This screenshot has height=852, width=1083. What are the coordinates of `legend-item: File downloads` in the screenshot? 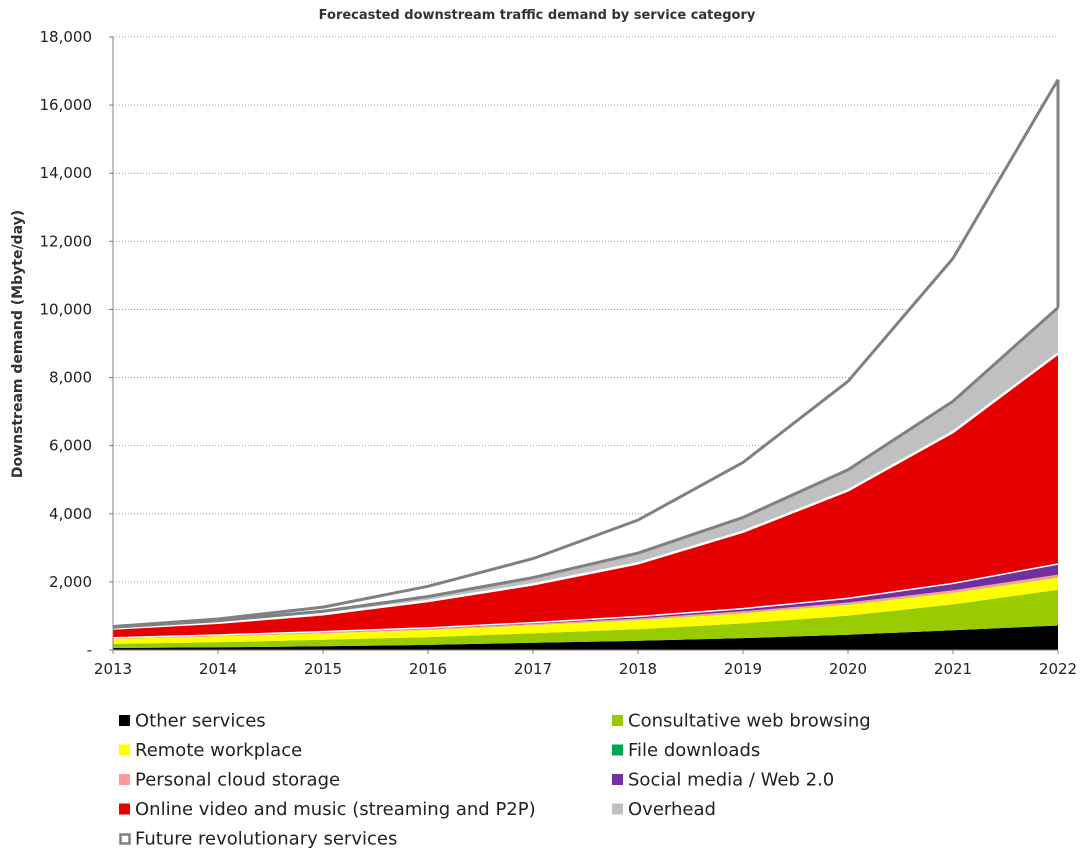 It's located at (686, 750).